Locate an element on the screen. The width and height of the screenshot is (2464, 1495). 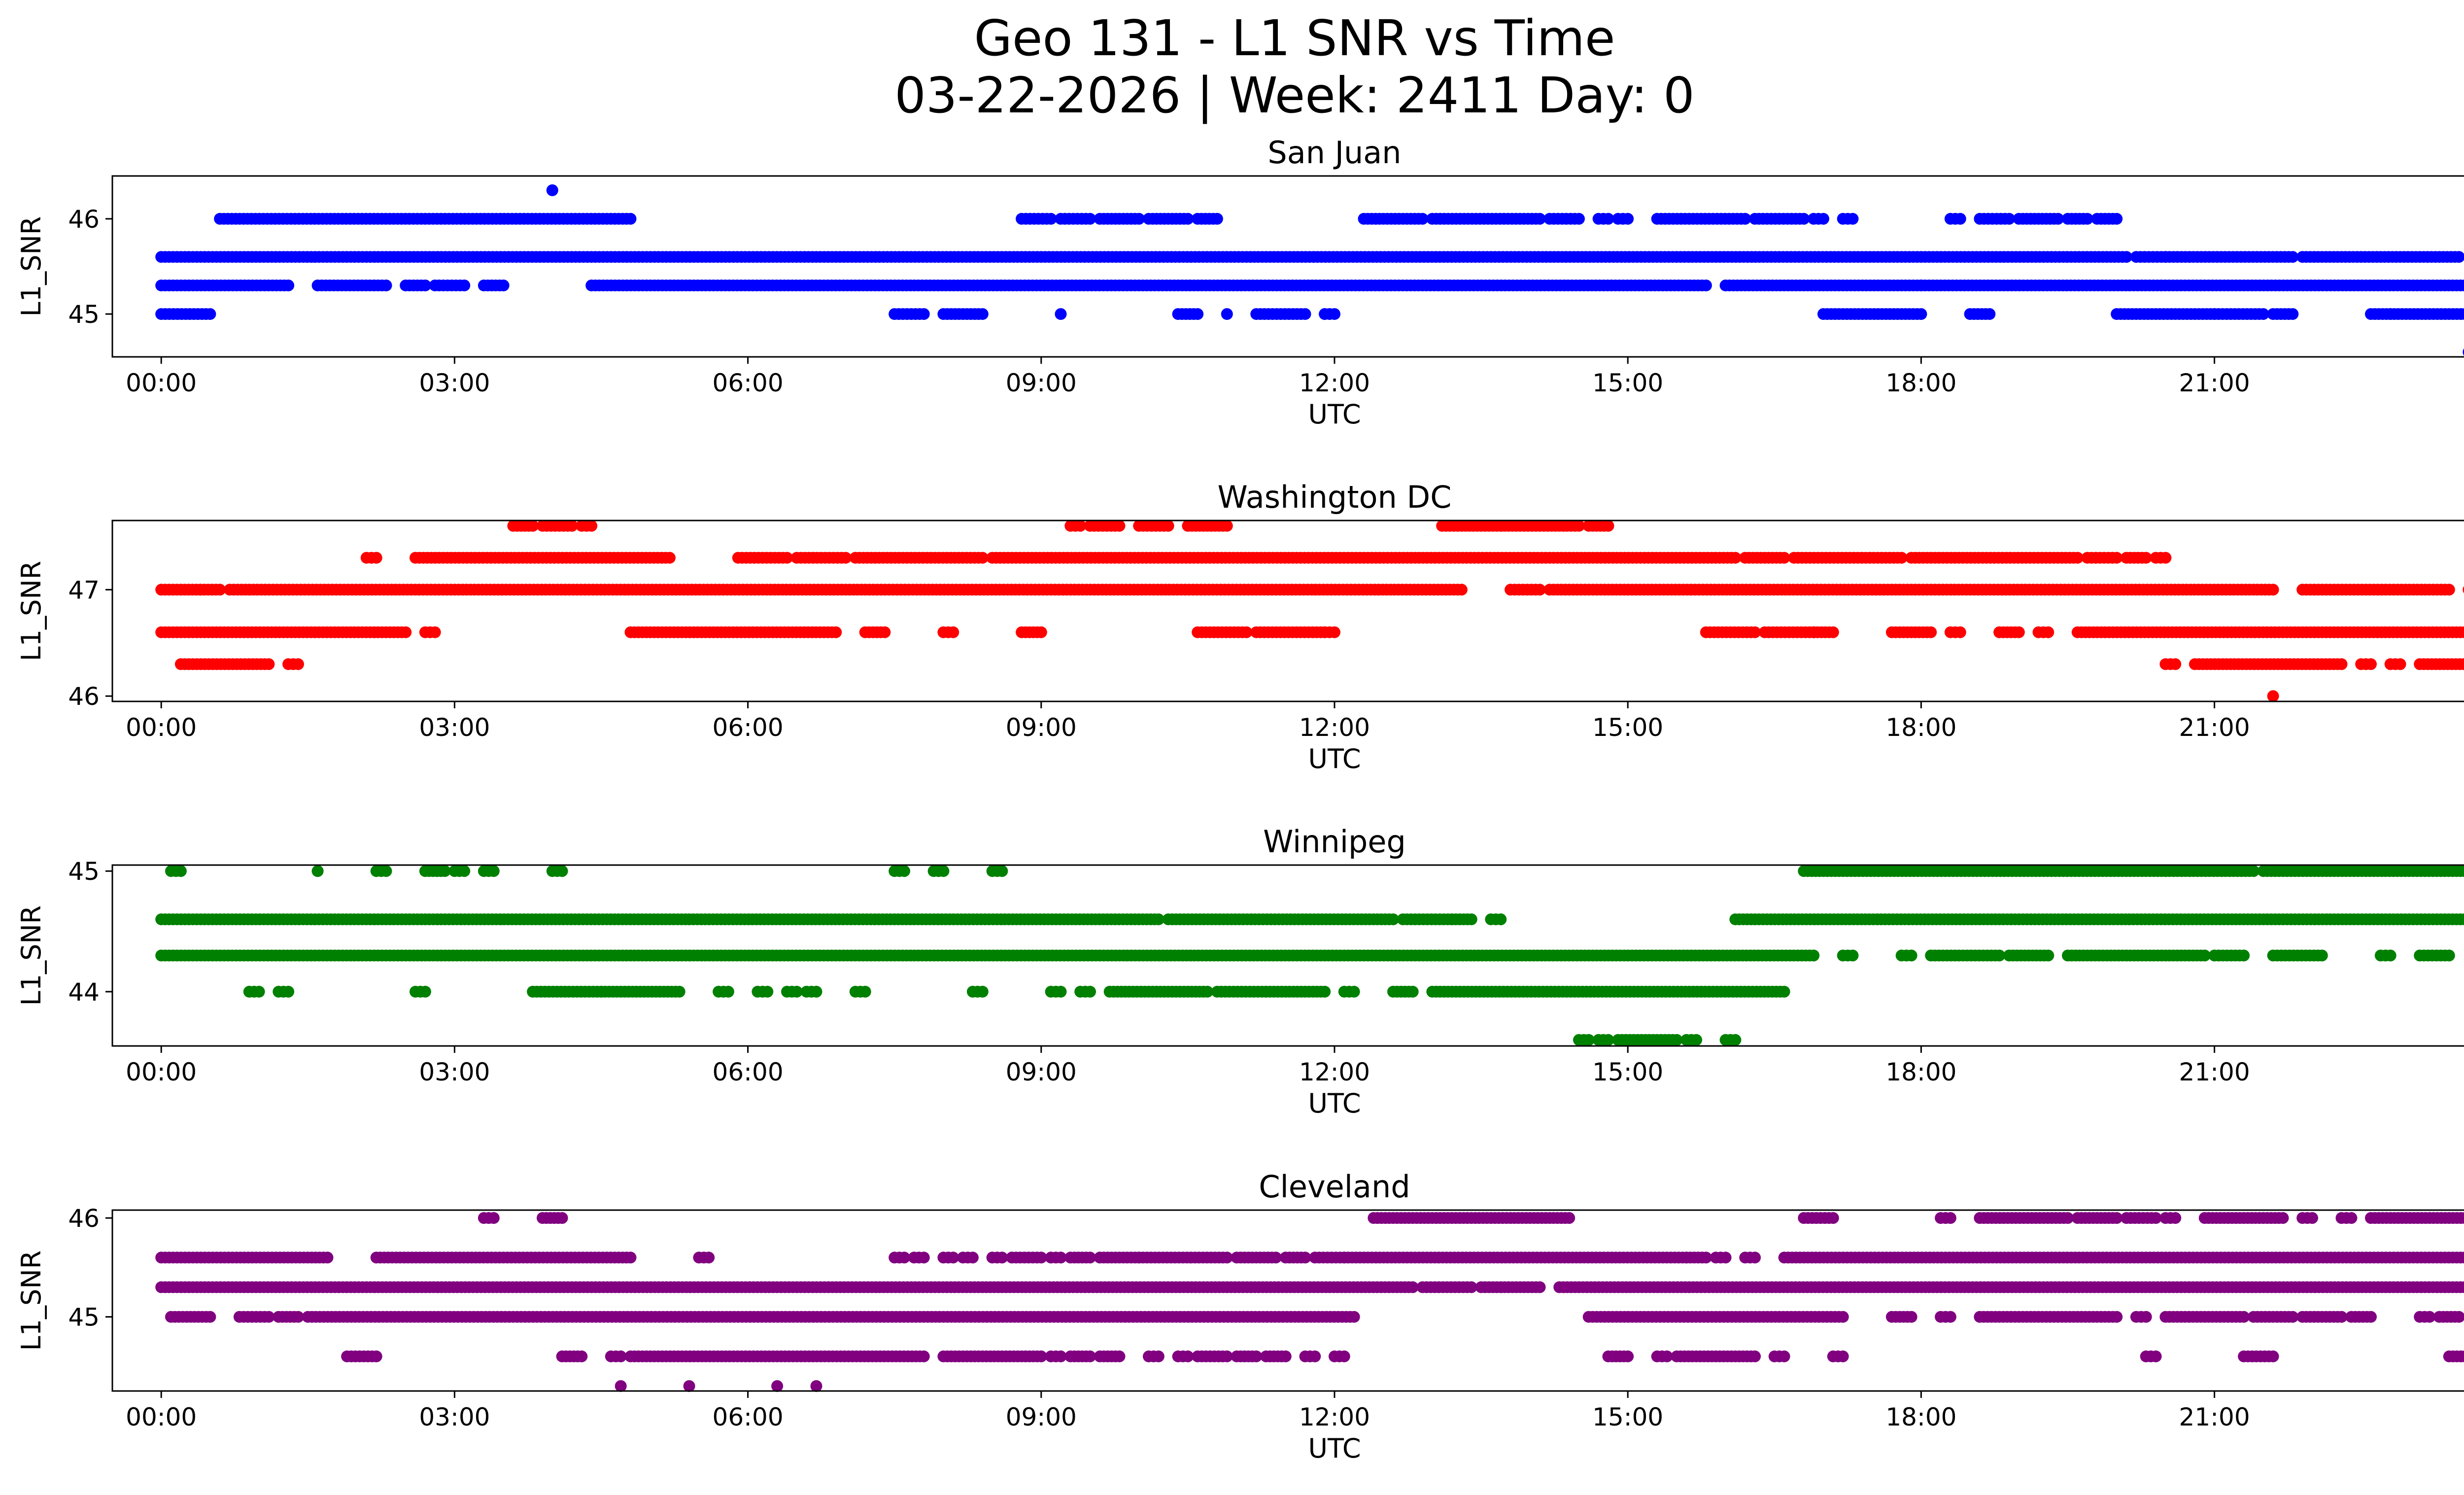
y-axis-label: L1_SNR is located at coordinates (31, 611).